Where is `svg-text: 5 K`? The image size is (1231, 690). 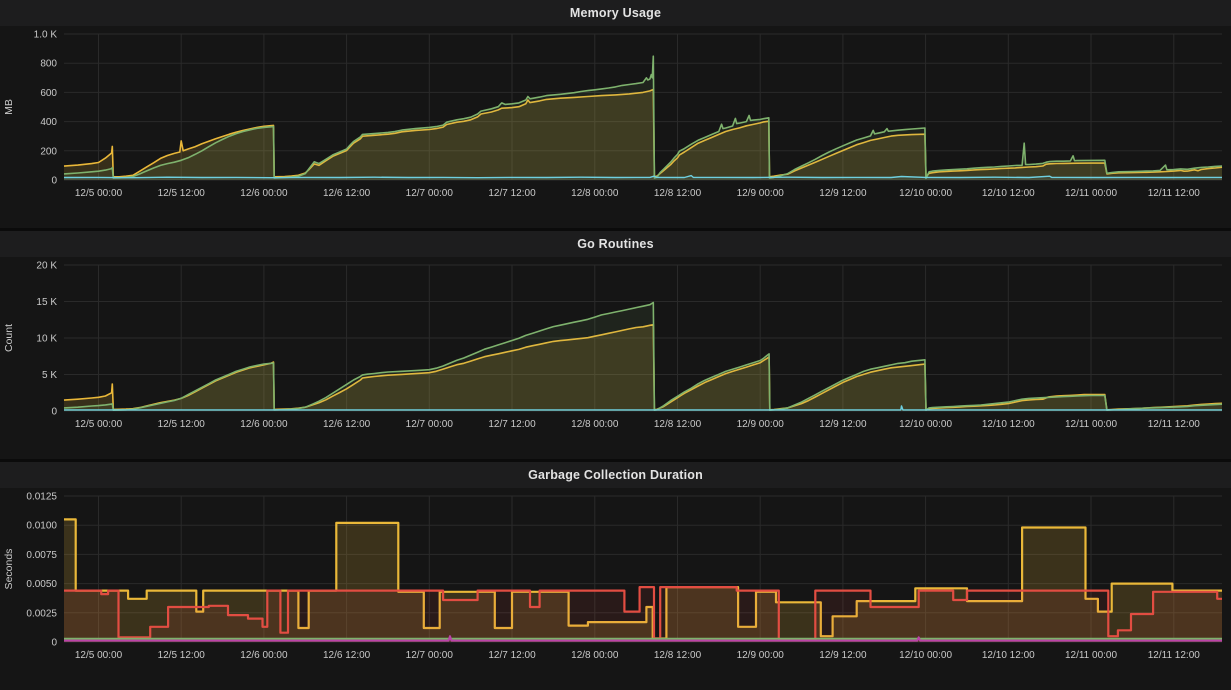 svg-text: 5 K is located at coordinates (49, 375).